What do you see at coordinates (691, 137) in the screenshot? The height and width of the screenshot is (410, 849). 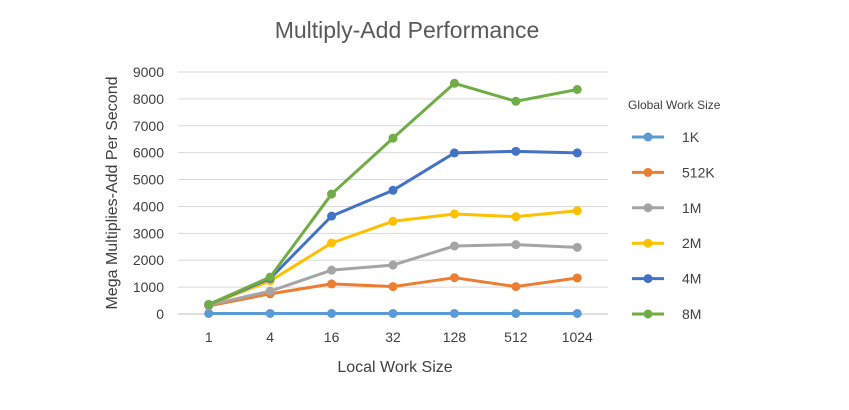 I see `legend-label-1k: 1K` at bounding box center [691, 137].